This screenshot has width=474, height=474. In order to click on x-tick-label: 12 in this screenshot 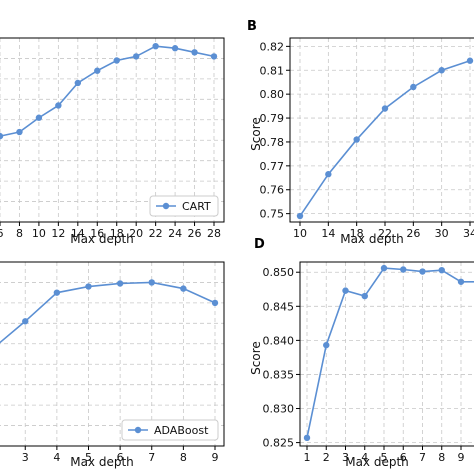, I will do `click(58, 233)`.